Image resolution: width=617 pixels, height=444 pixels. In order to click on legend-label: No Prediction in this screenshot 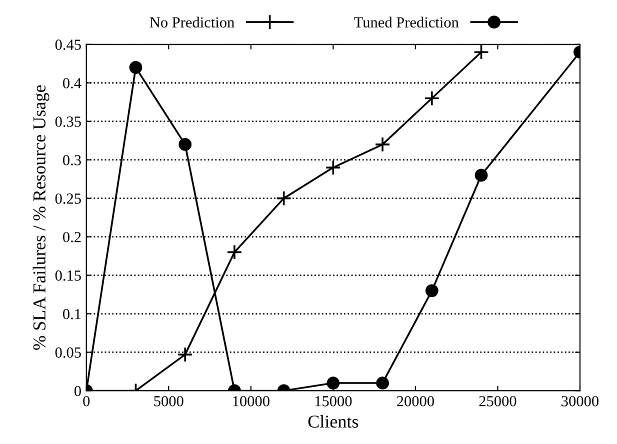, I will do `click(192, 22)`.